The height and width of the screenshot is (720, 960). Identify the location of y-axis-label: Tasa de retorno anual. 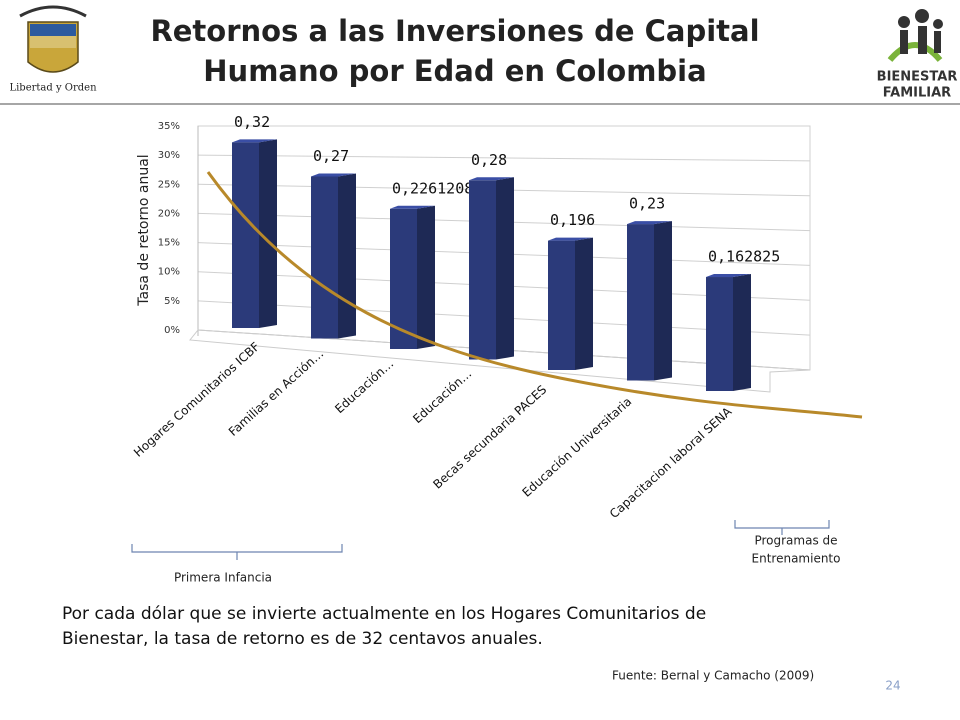
(144, 230).